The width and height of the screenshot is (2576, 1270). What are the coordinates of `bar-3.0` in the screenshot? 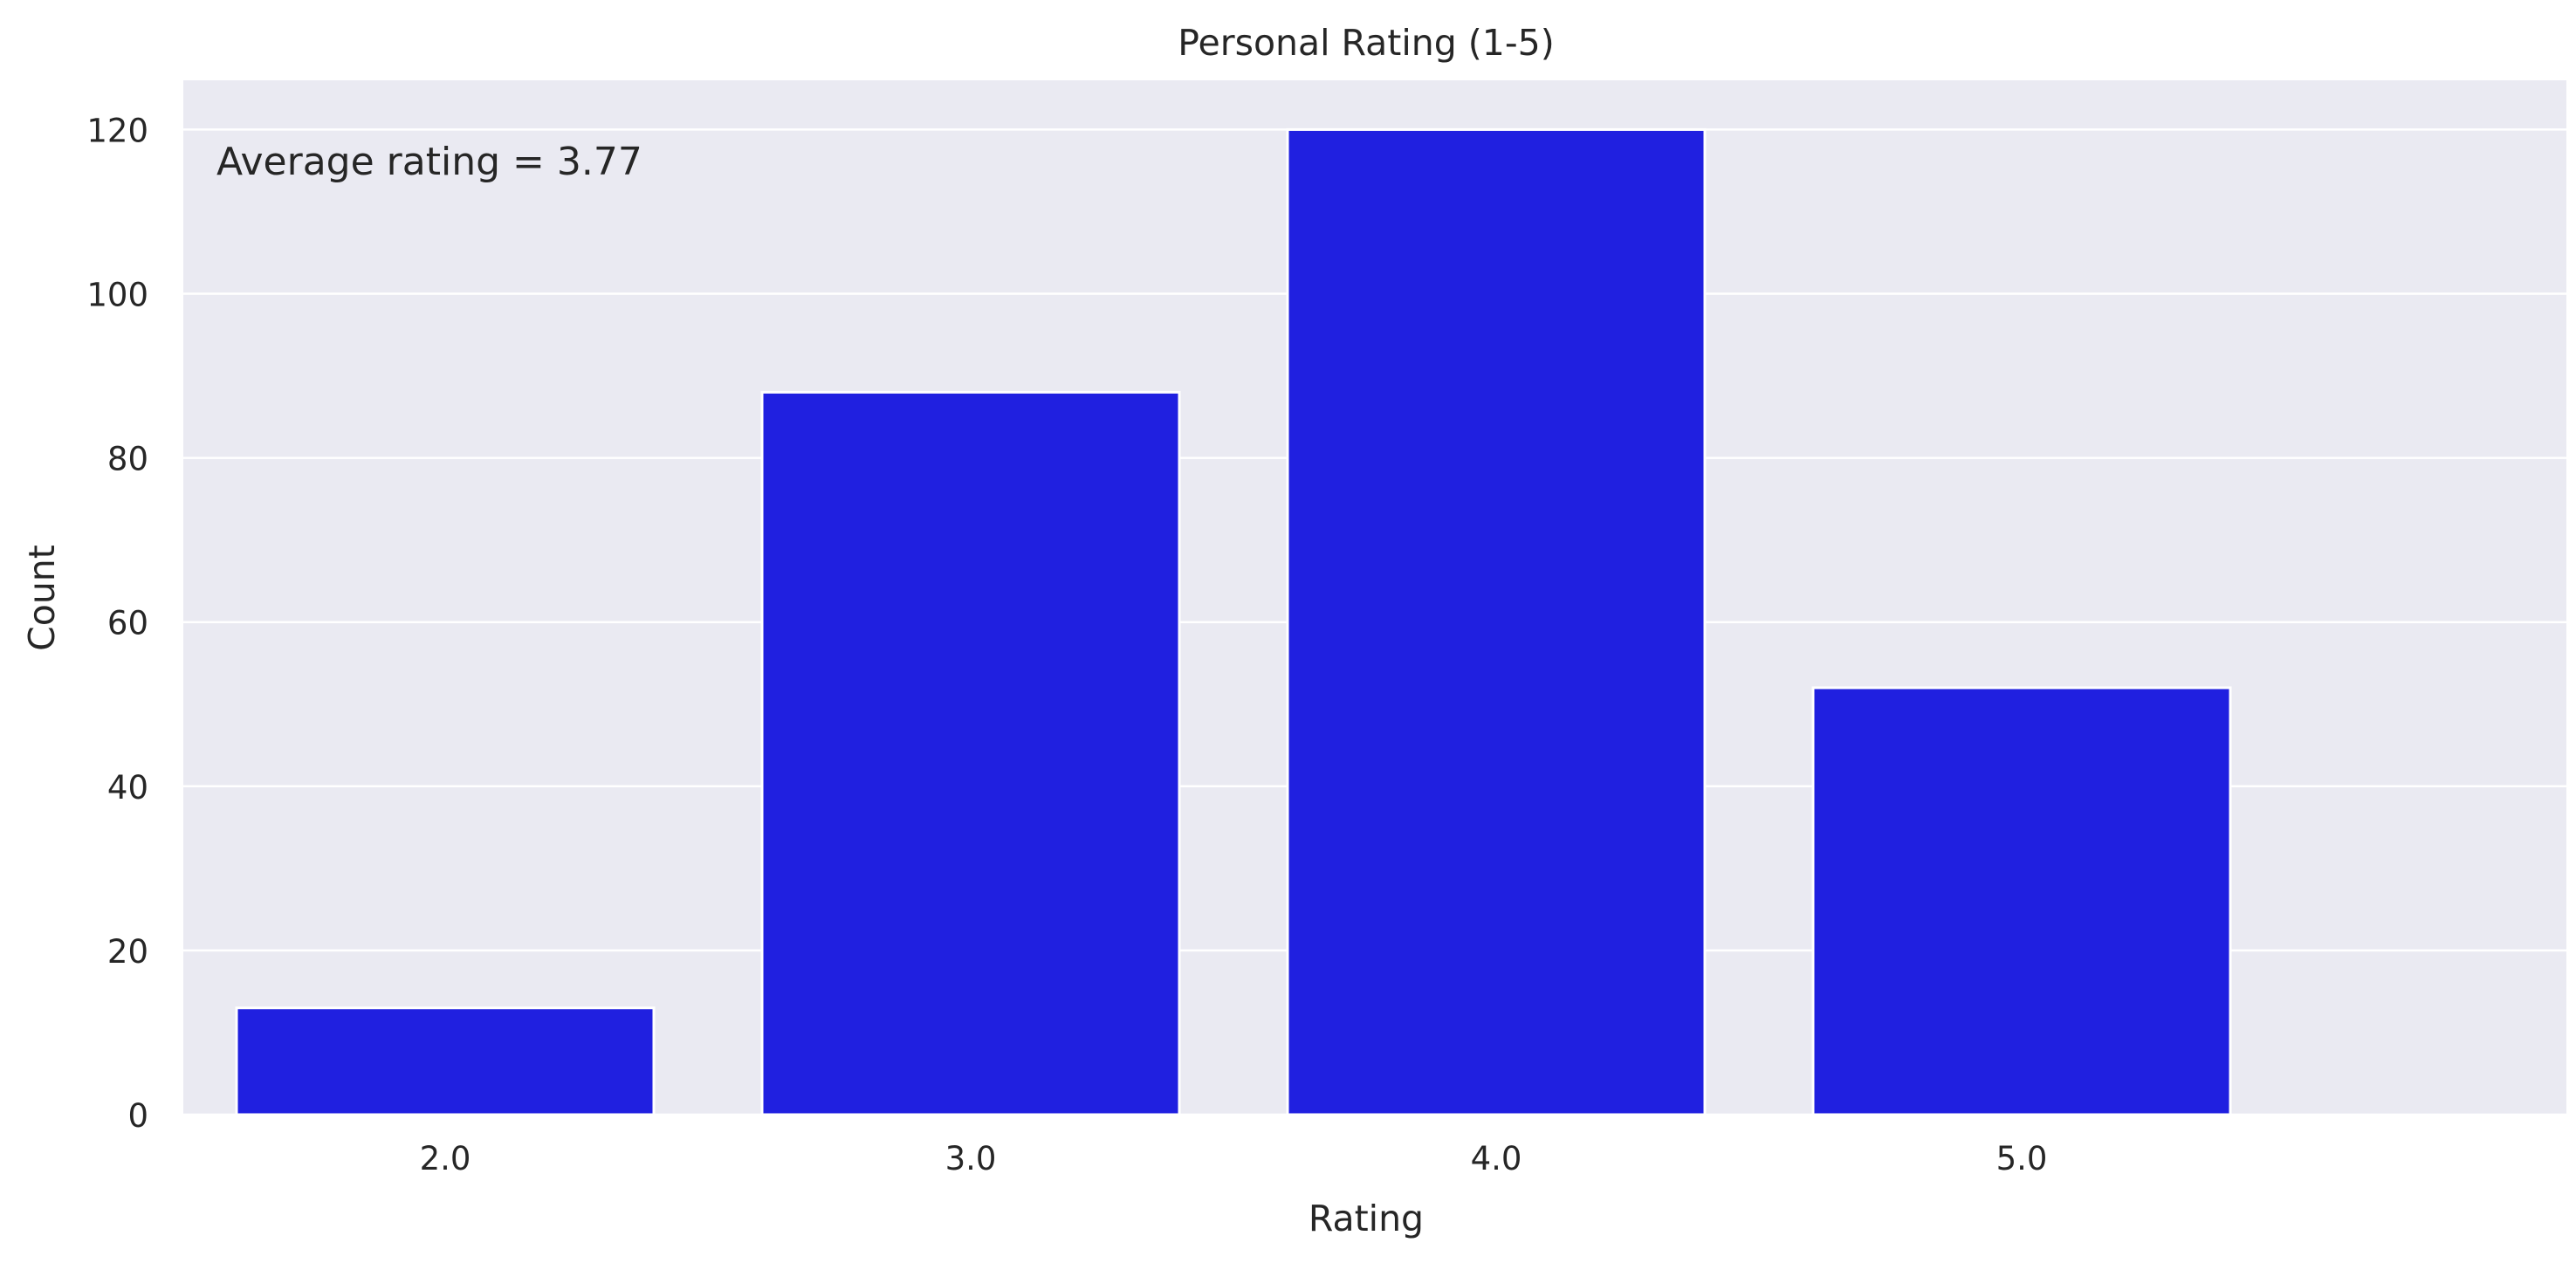 It's located at (970, 753).